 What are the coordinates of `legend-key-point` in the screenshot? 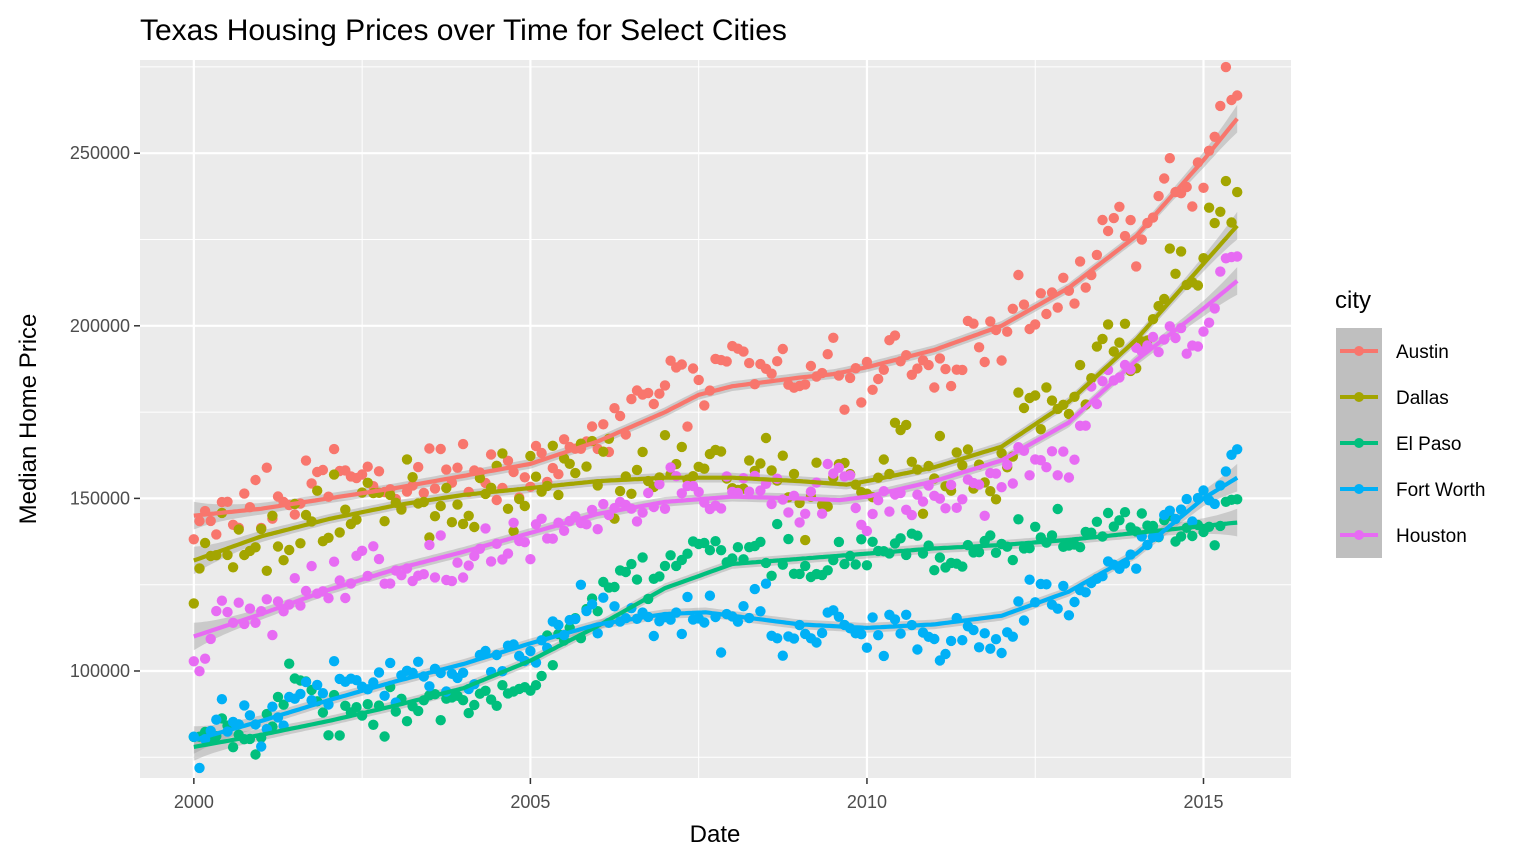 It's located at (1359, 535).